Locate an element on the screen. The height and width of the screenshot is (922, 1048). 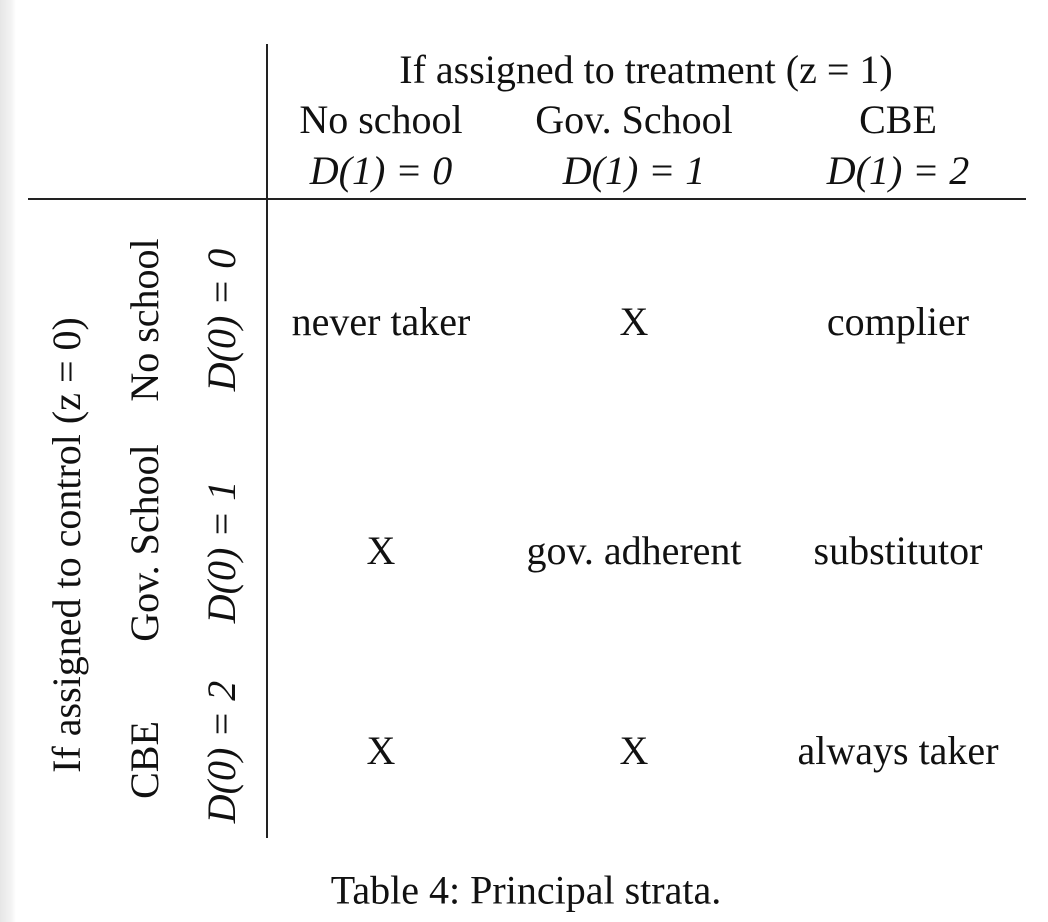
row-header-no-school: No school is located at coordinates (144, 320).